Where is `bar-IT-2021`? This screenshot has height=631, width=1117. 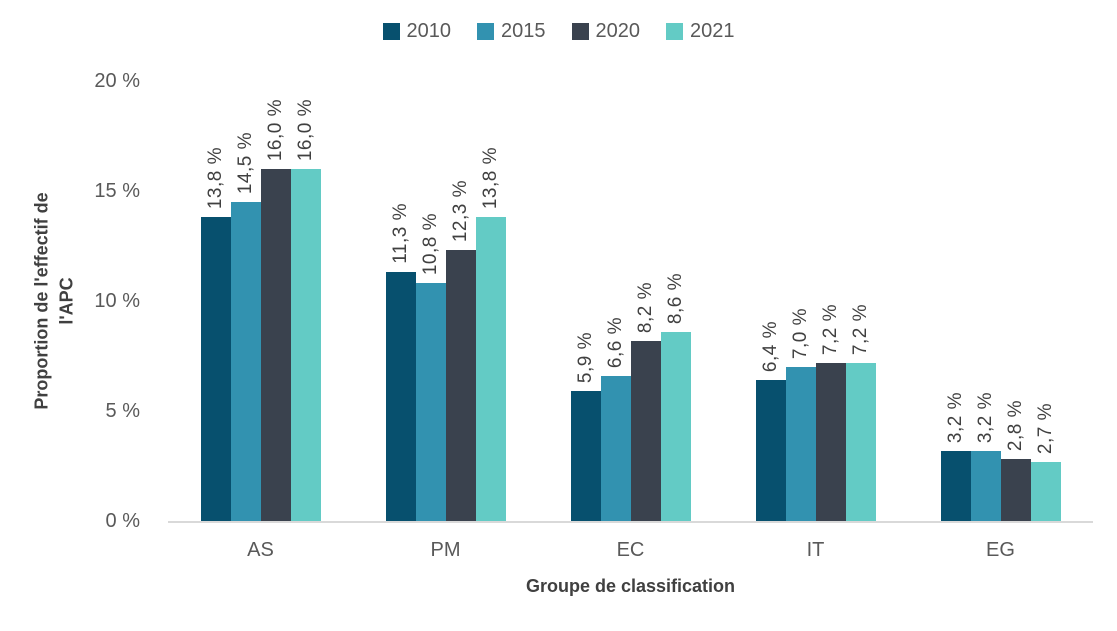 bar-IT-2021 is located at coordinates (861, 442).